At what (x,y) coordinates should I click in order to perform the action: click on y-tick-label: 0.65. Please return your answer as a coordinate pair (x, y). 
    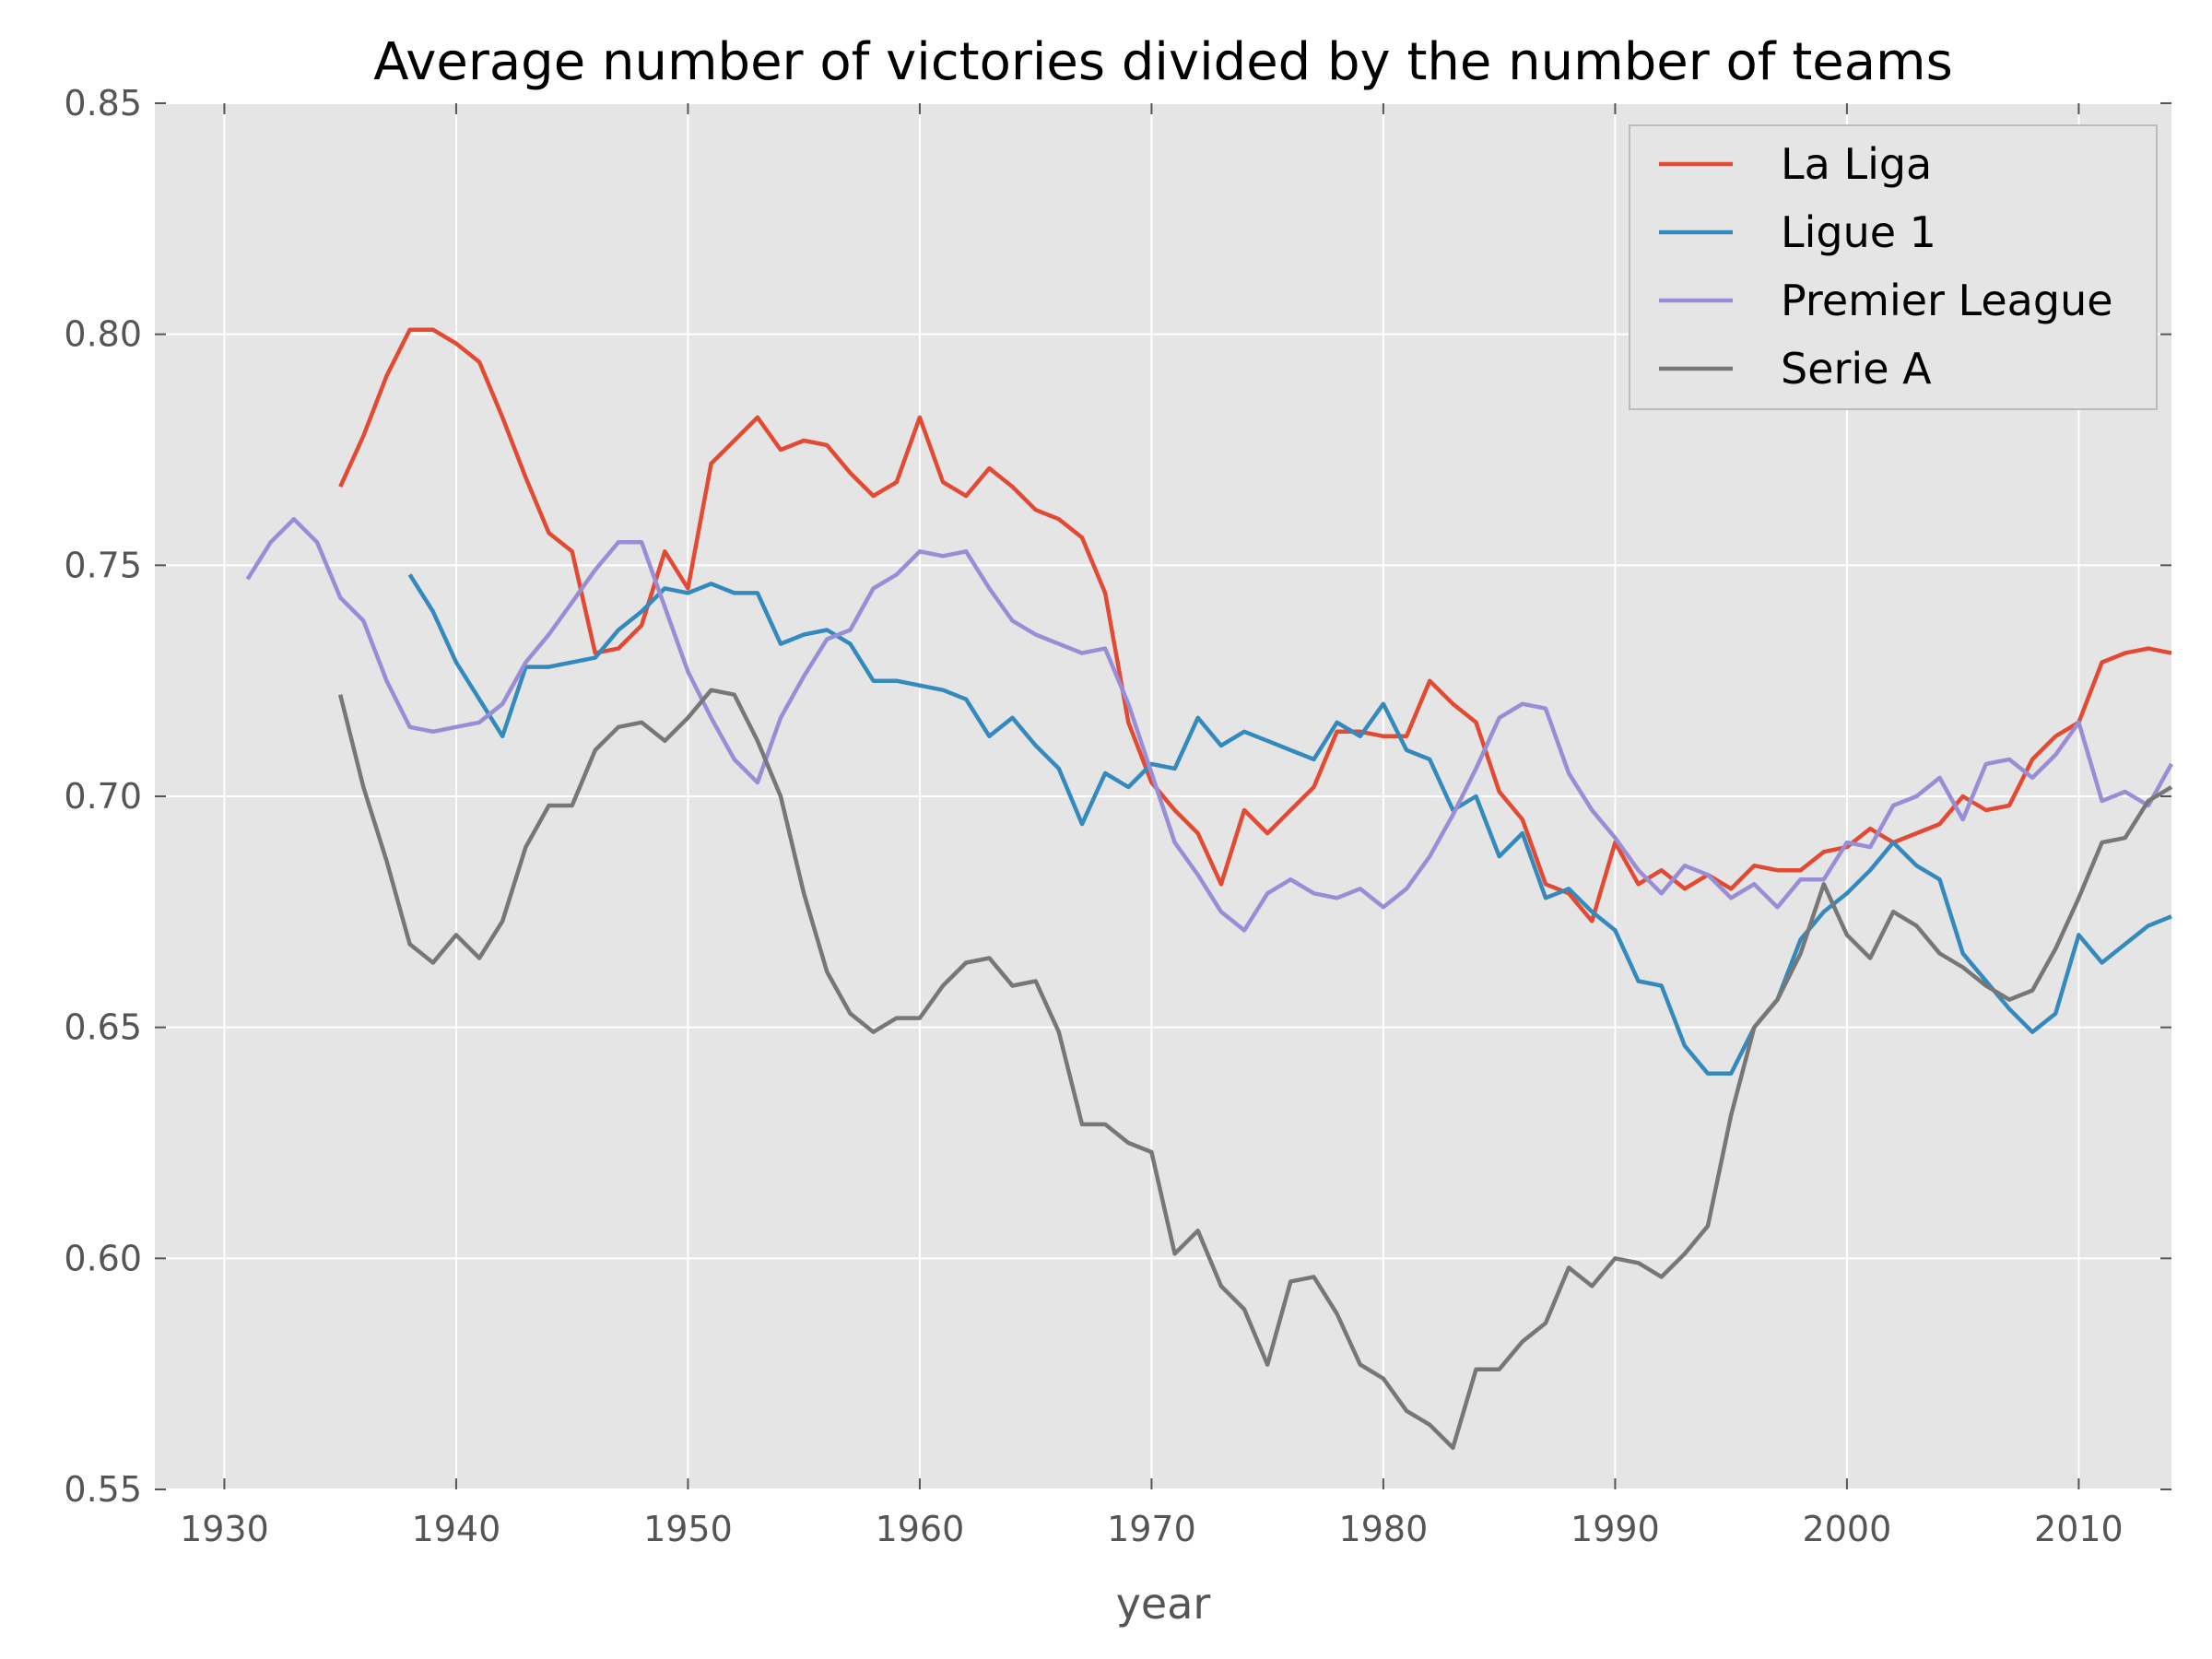
    Looking at the image, I should click on (103, 1027).